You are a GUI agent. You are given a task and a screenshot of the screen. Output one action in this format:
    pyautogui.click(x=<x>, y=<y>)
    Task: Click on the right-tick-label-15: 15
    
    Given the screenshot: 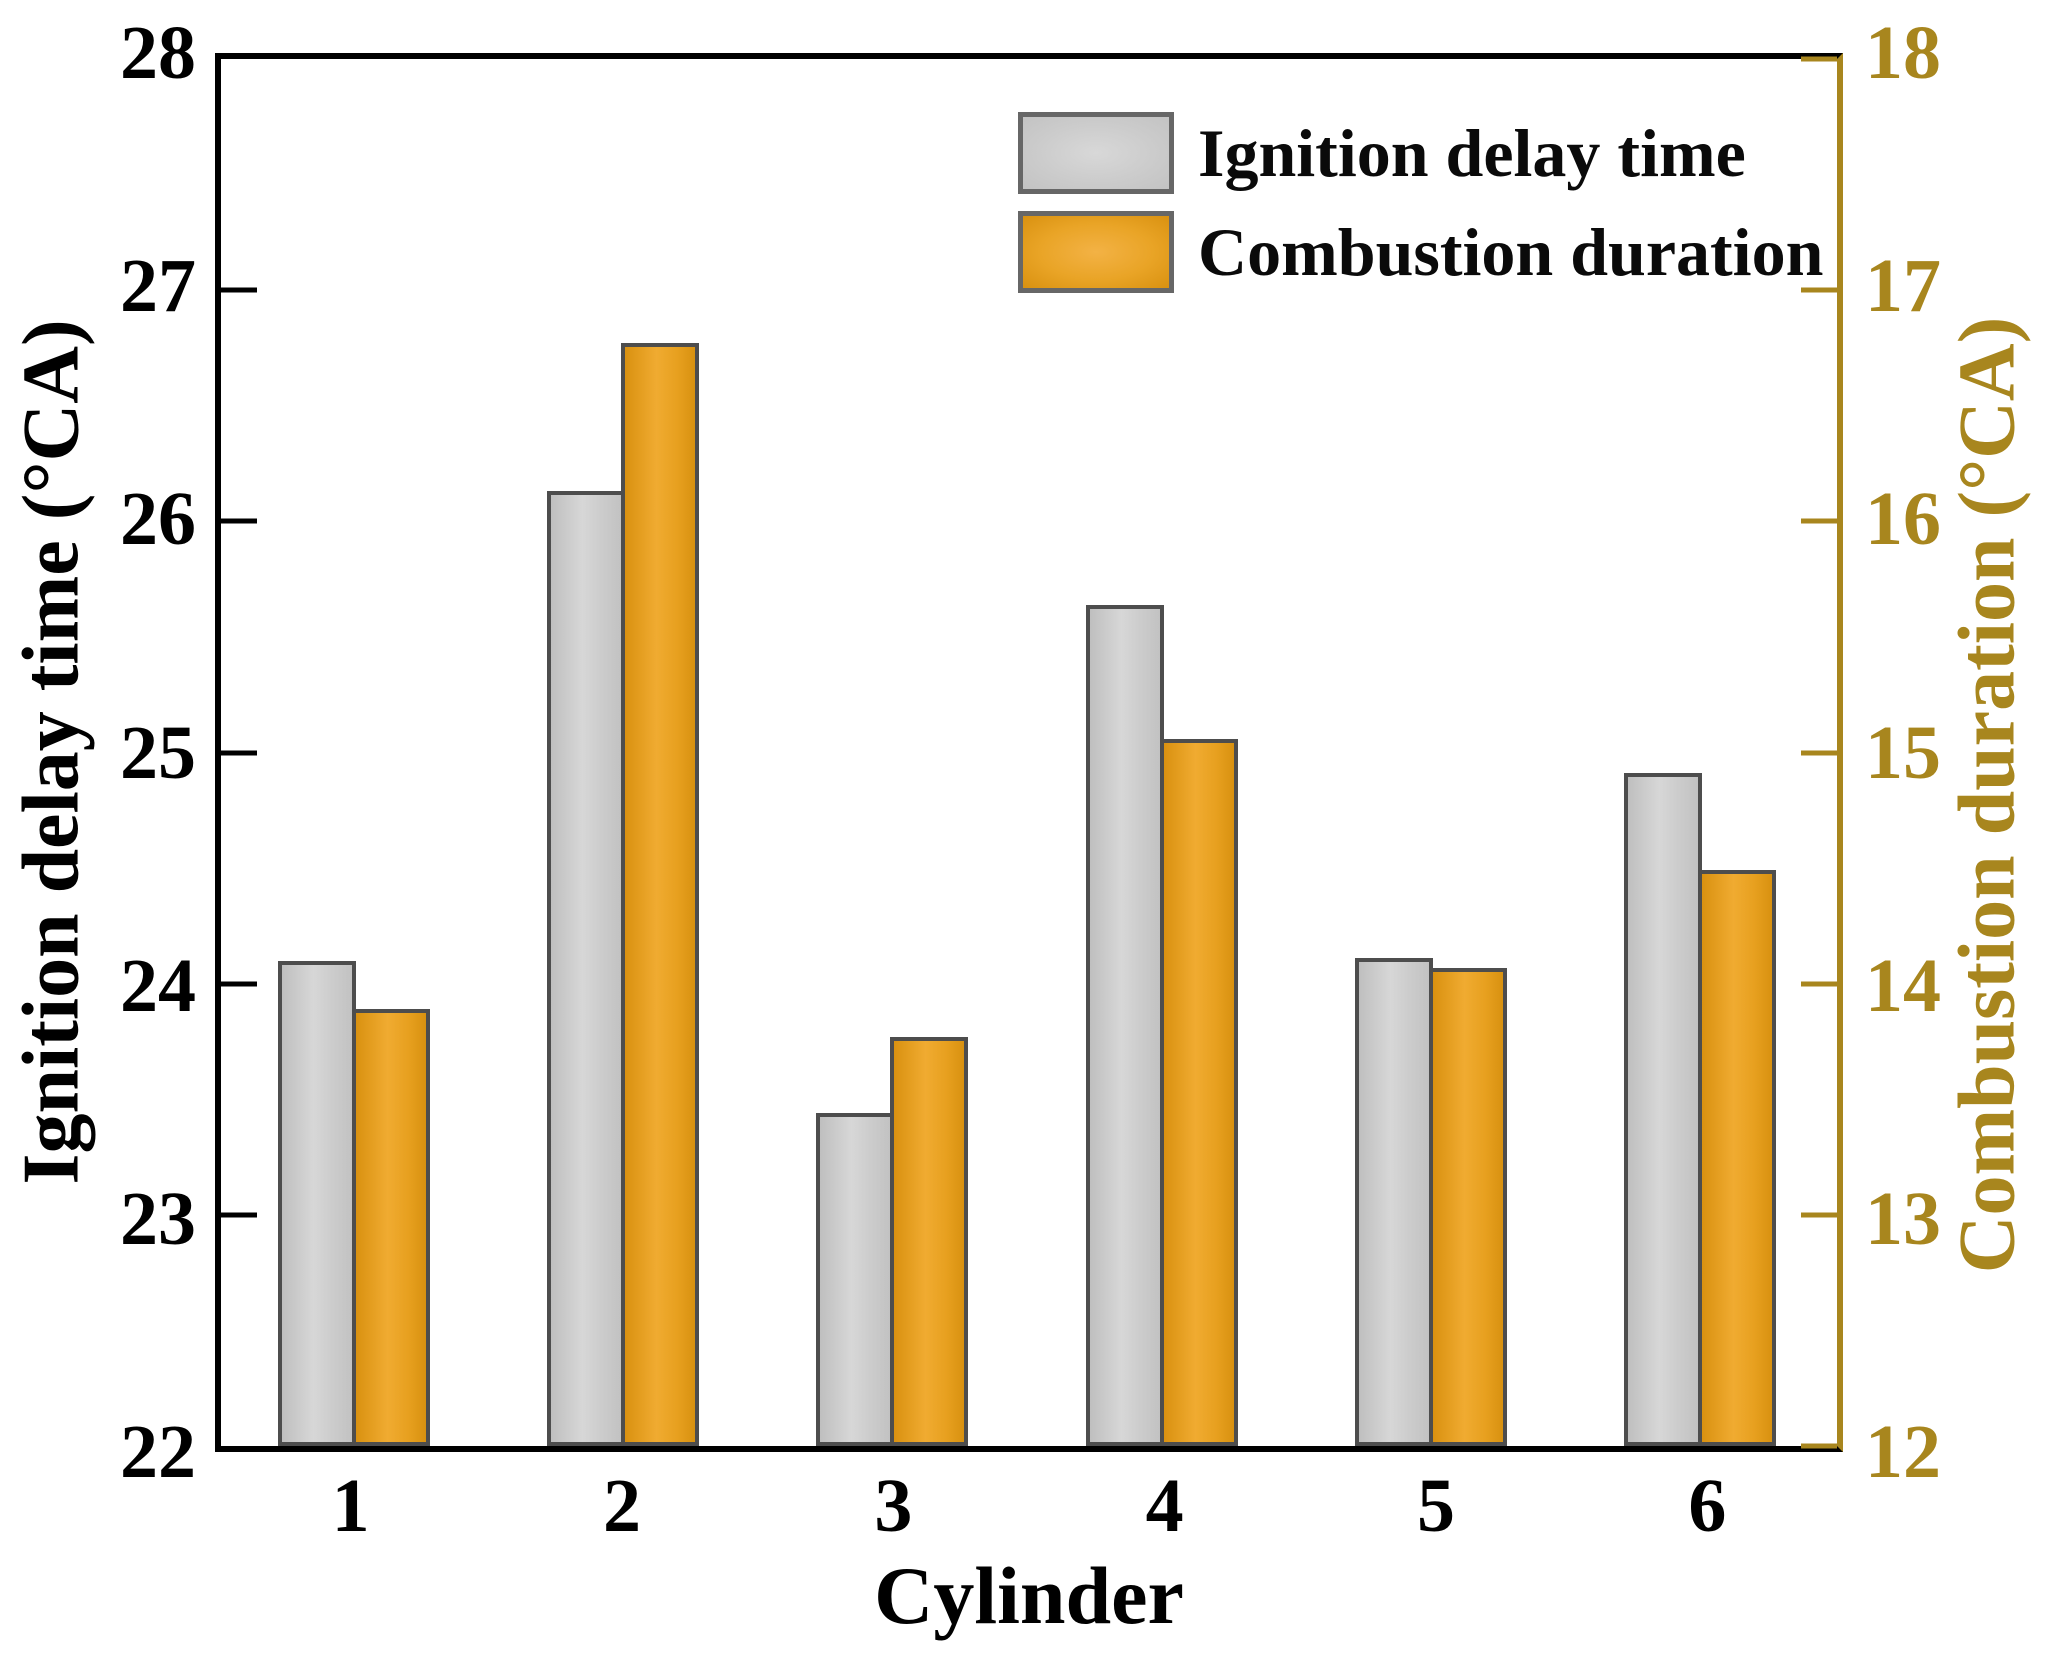 What is the action you would take?
    pyautogui.click(x=1903, y=752)
    